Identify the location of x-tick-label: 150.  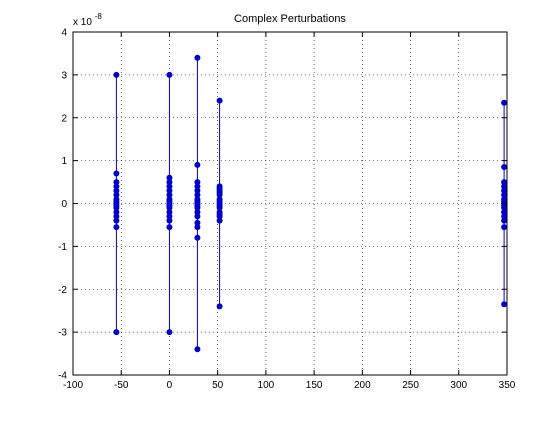
(314, 385).